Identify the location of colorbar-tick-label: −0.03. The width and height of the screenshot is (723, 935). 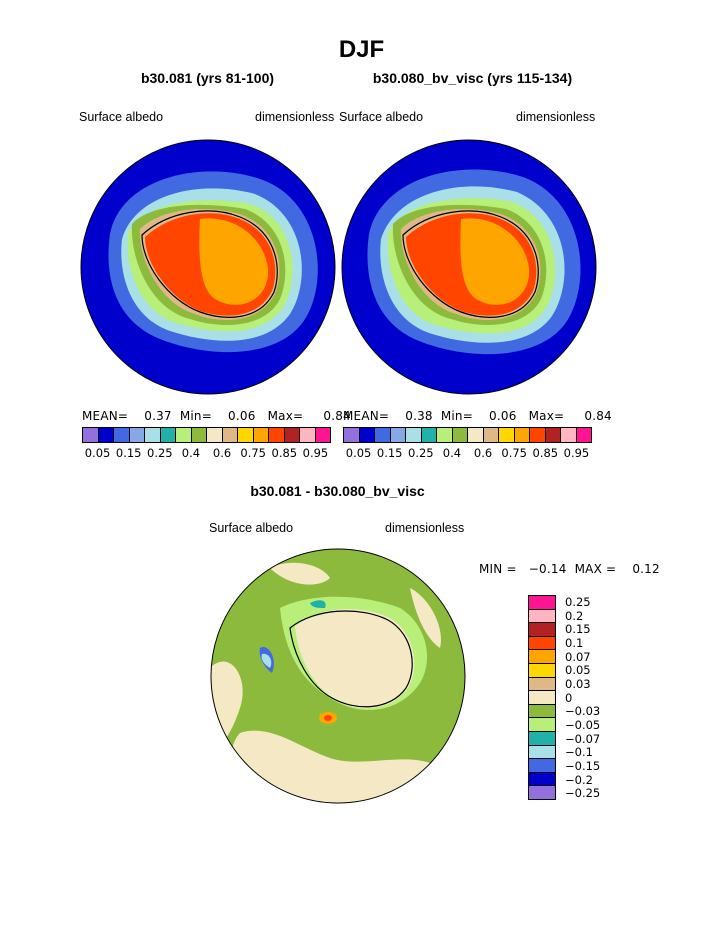
(583, 711).